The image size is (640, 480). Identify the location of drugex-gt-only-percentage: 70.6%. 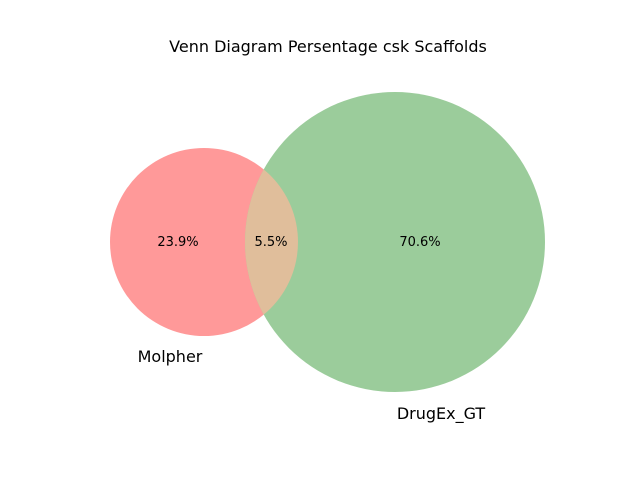
(419, 242).